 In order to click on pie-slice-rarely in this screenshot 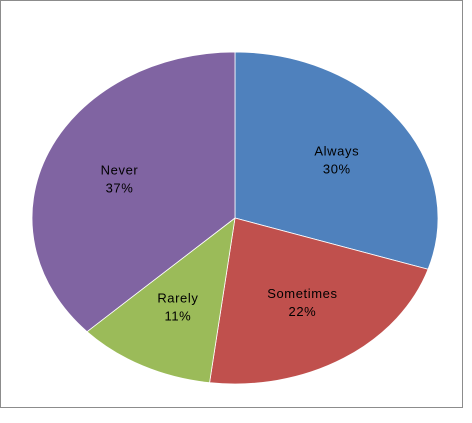, I will do `click(161, 300)`.